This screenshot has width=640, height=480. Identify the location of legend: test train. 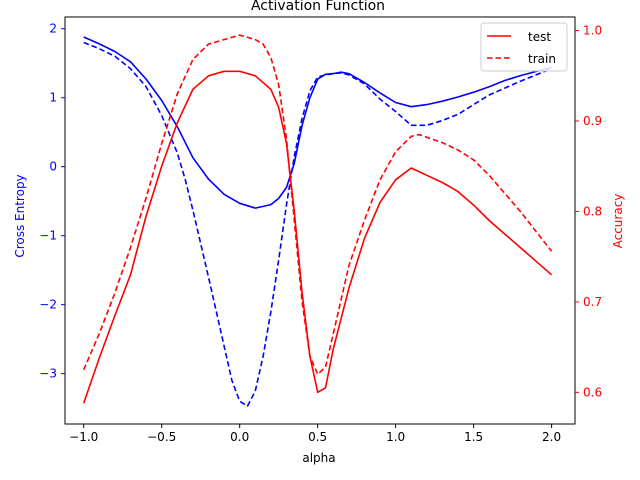
(524, 47).